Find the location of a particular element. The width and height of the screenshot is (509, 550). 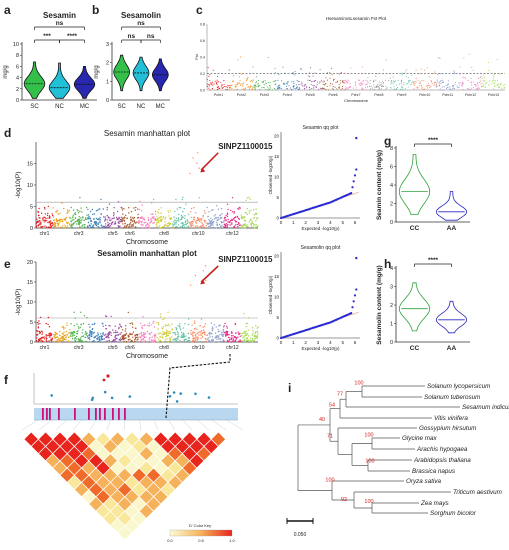

y-tick-label: 6 is located at coordinates (17, 67).